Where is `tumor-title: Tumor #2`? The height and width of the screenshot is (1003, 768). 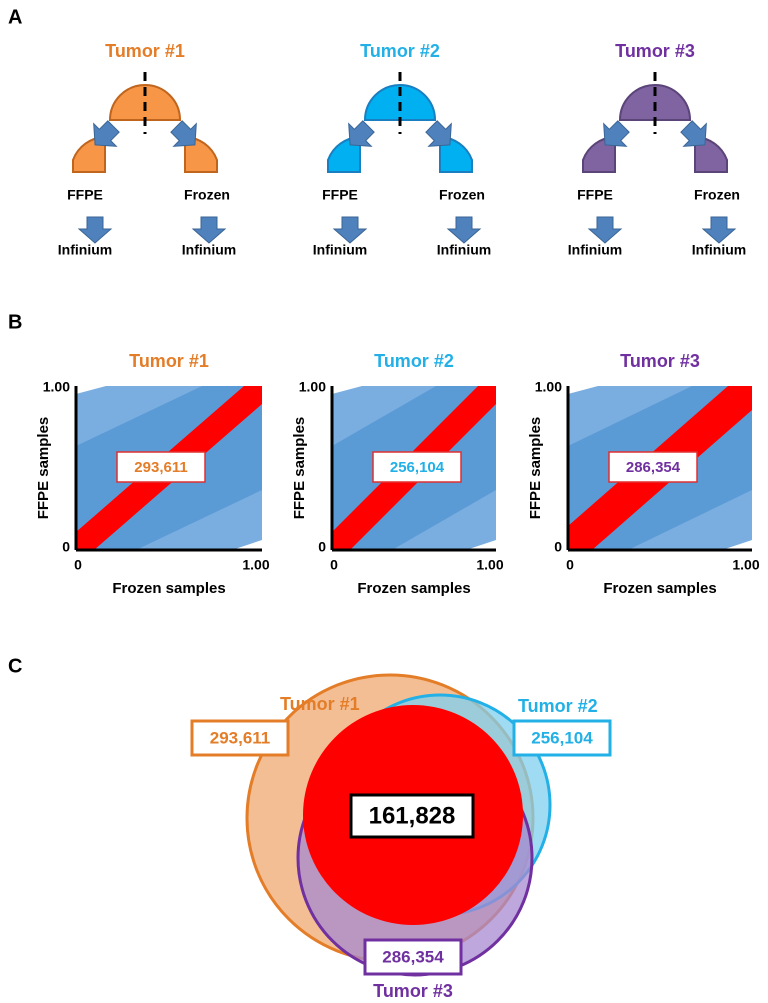 tumor-title: Tumor #2 is located at coordinates (400, 51).